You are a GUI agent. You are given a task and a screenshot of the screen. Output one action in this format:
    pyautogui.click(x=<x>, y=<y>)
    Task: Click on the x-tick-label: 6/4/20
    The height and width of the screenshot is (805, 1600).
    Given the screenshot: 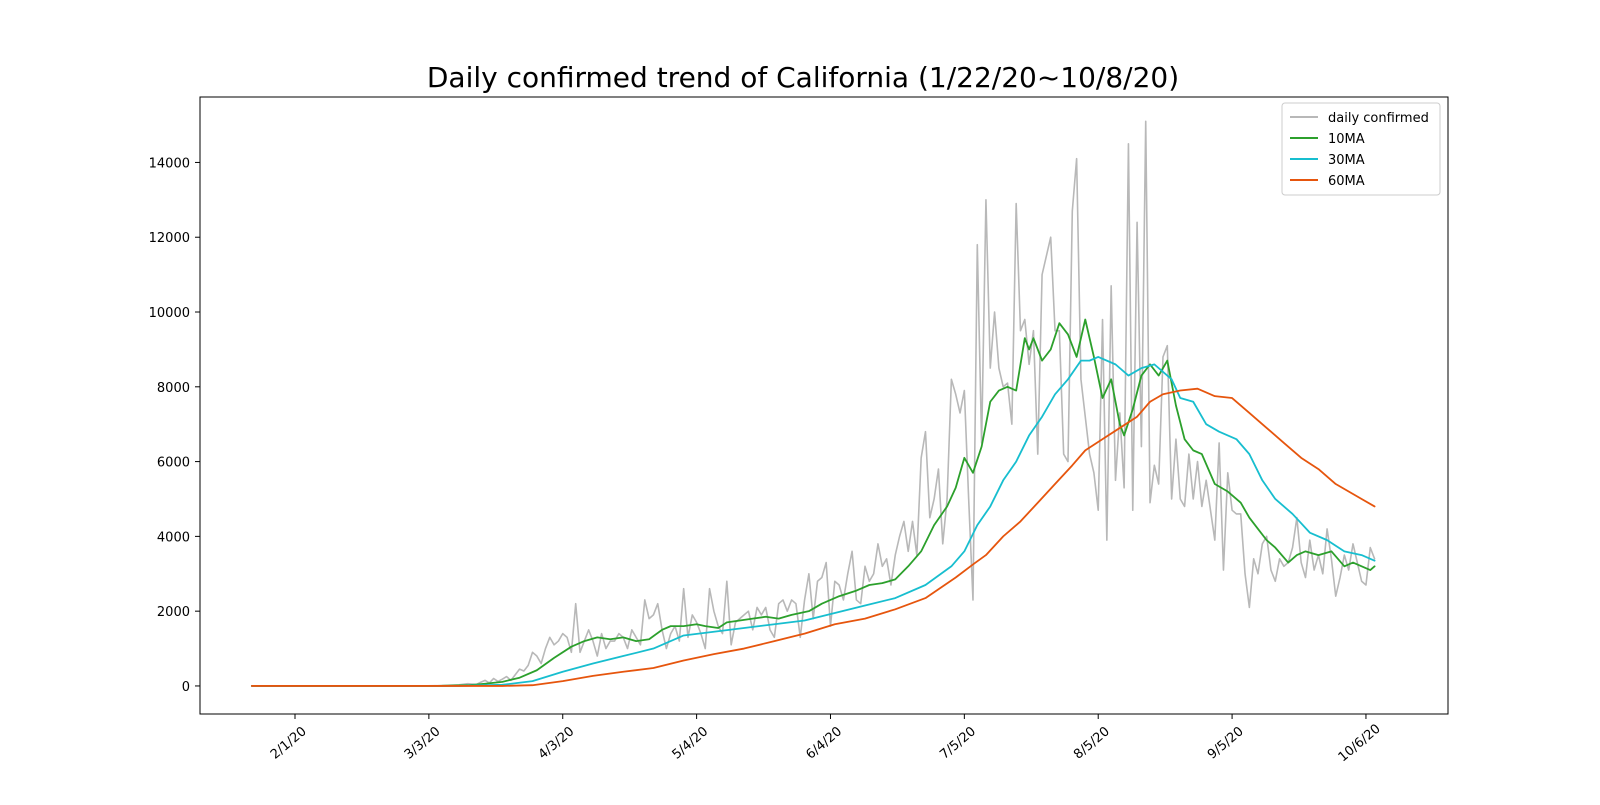 What is the action you would take?
    pyautogui.click(x=824, y=743)
    